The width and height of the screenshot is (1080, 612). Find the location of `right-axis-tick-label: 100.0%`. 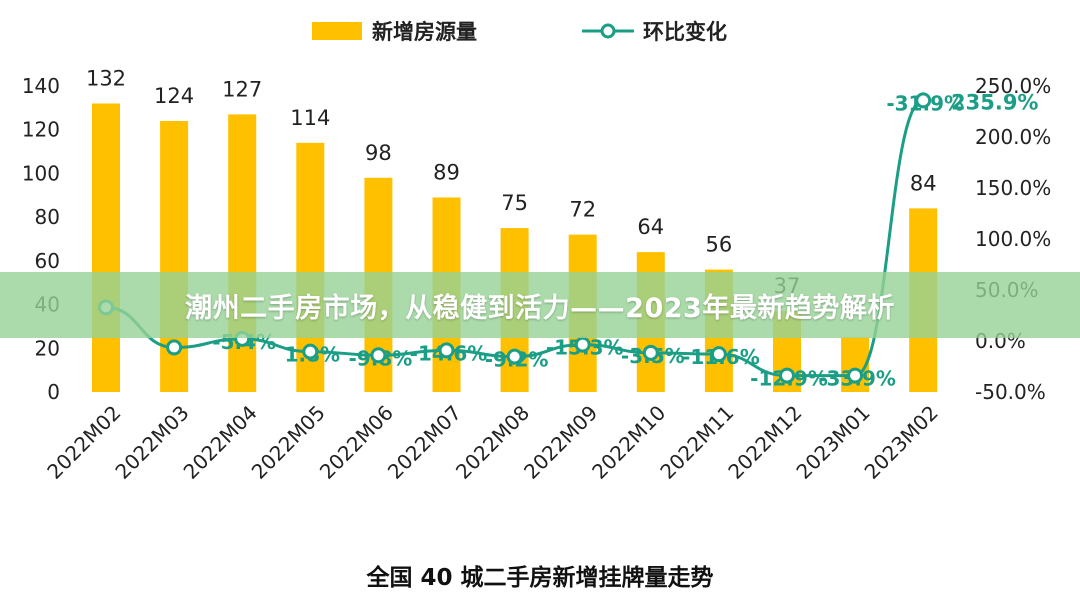

right-axis-tick-label: 100.0% is located at coordinates (1013, 239).